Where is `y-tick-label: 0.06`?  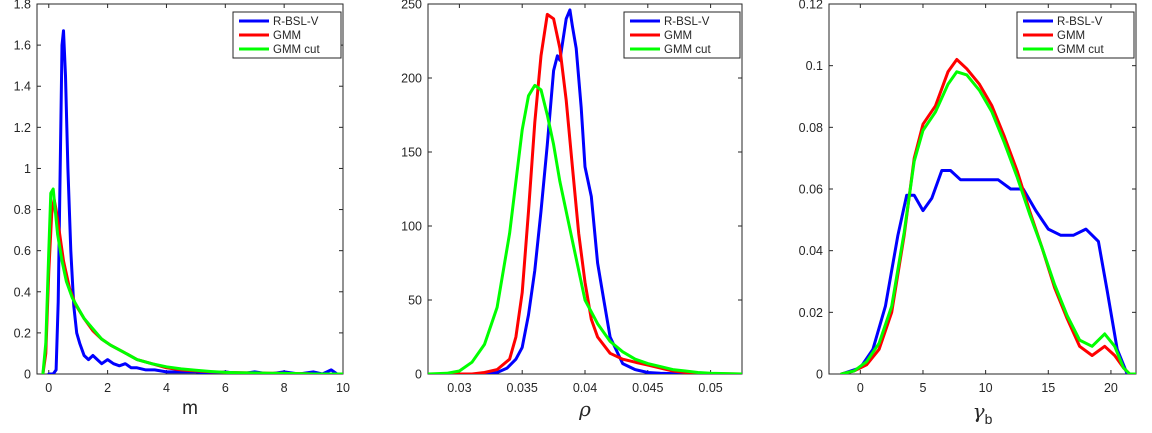 y-tick-label: 0.06 is located at coordinates (811, 190).